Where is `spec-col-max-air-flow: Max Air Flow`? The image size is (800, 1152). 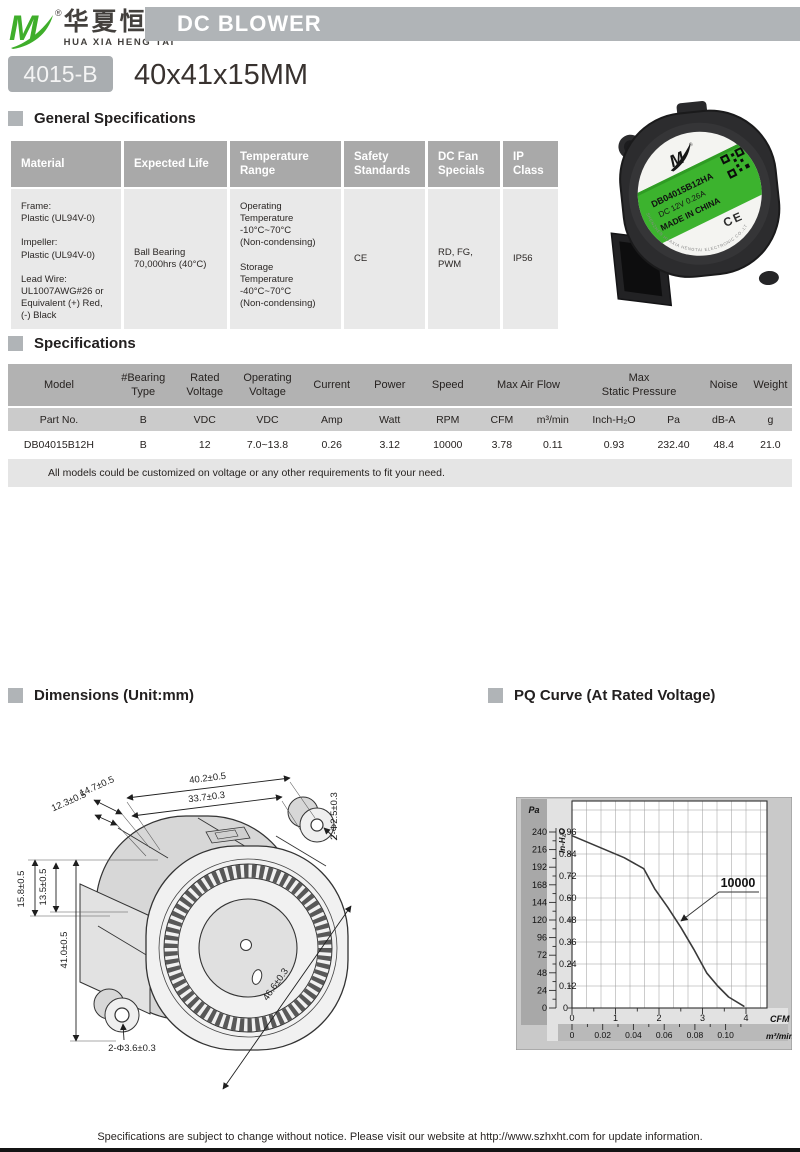
spec-col-max-air-flow: Max Air Flow is located at coordinates (528, 385).